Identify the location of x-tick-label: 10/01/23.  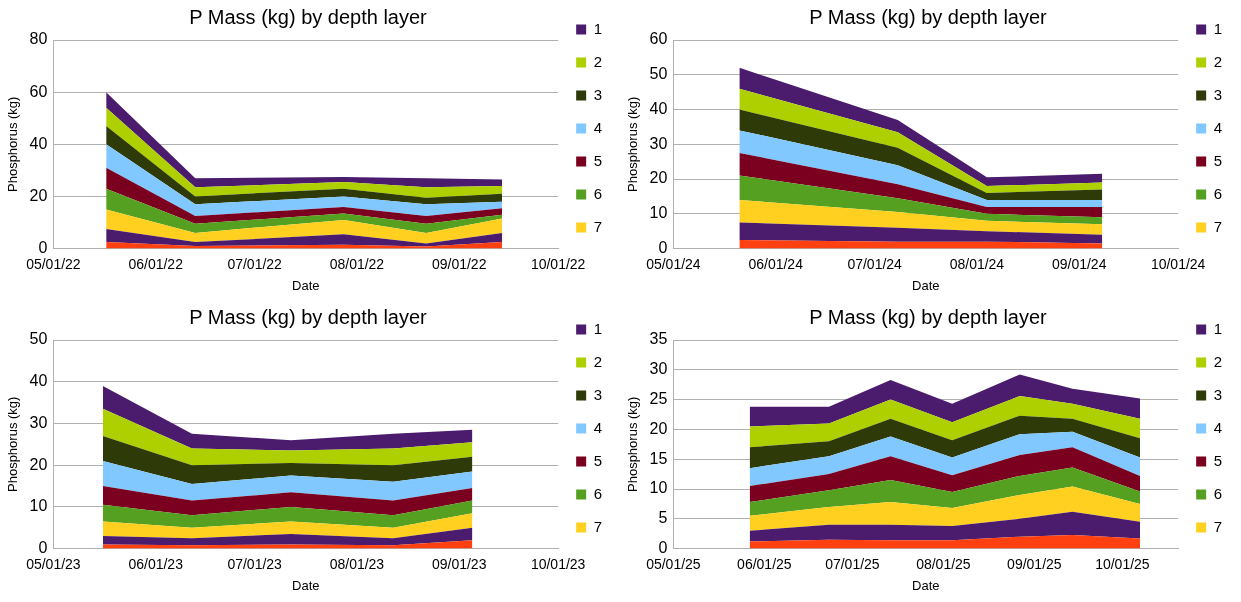
(558, 563).